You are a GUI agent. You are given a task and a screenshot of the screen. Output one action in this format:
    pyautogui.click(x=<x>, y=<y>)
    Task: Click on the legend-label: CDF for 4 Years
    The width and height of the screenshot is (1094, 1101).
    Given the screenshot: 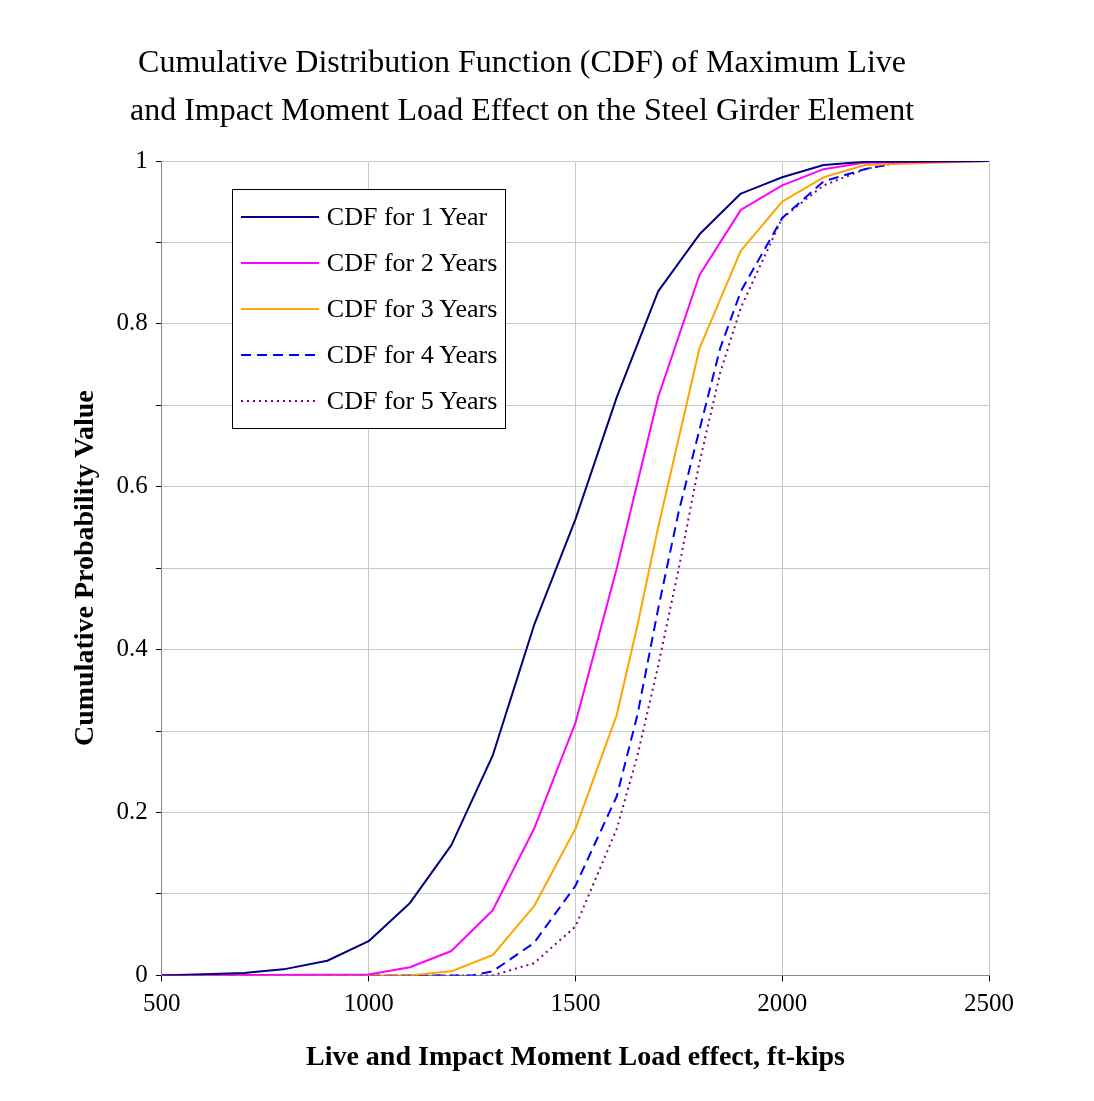 What is the action you would take?
    pyautogui.click(x=412, y=355)
    